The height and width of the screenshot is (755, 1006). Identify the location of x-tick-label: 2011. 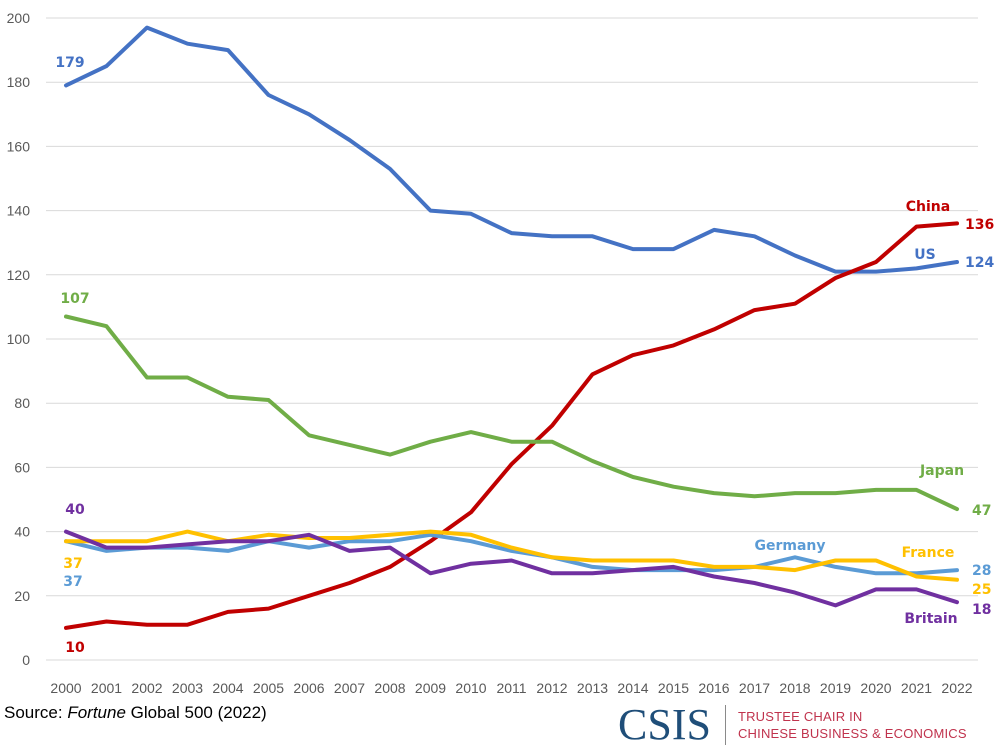
(511, 688).